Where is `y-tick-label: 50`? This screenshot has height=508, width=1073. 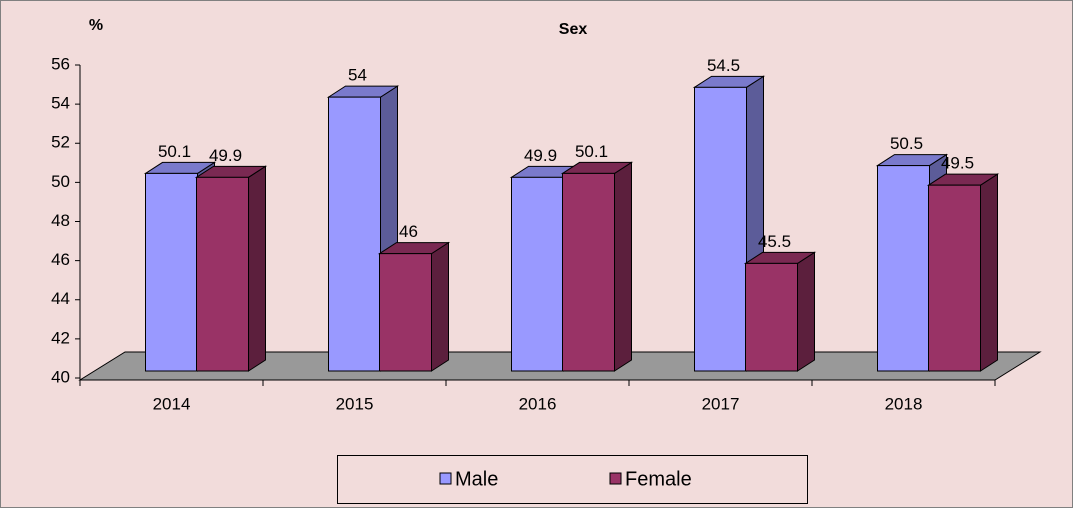 y-tick-label: 50 is located at coordinates (60, 181).